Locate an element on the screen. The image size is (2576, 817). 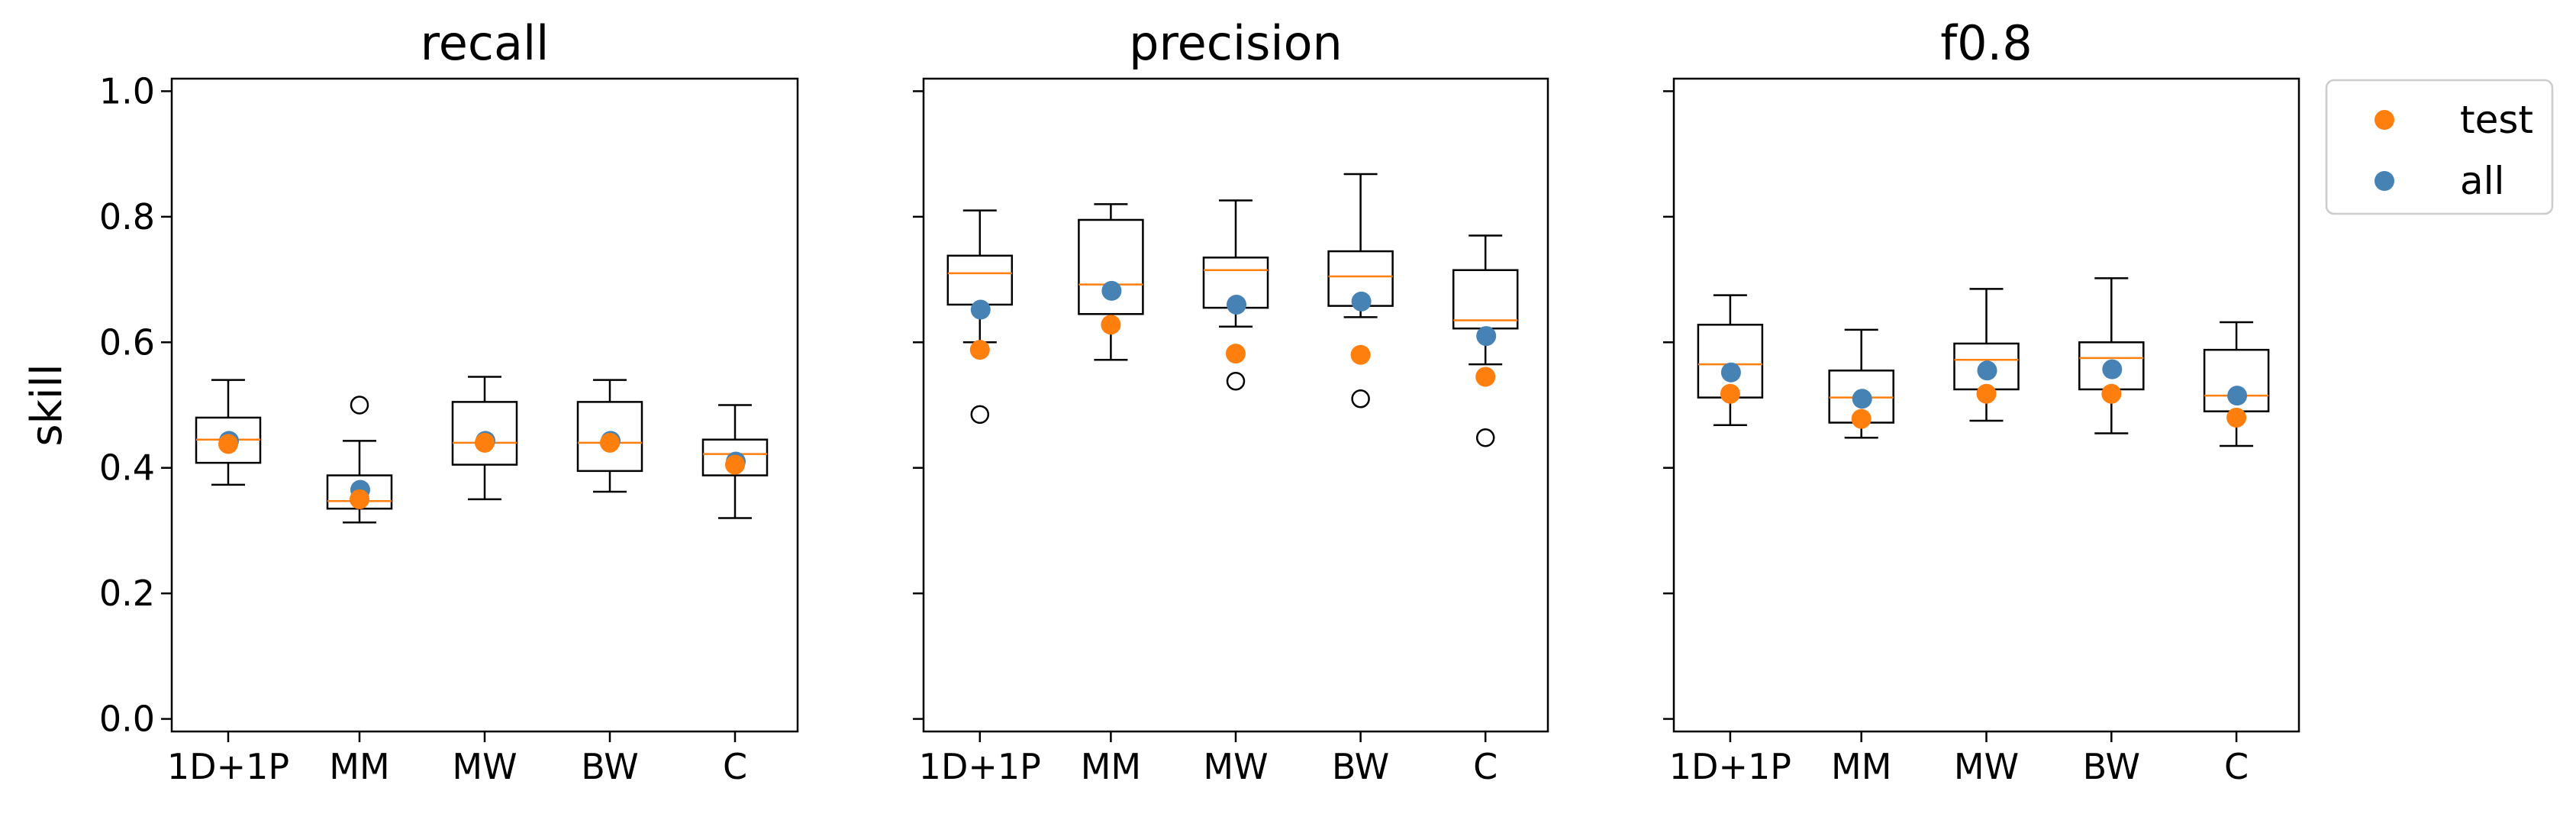
y-tick-label: 0.2 is located at coordinates (127, 594).